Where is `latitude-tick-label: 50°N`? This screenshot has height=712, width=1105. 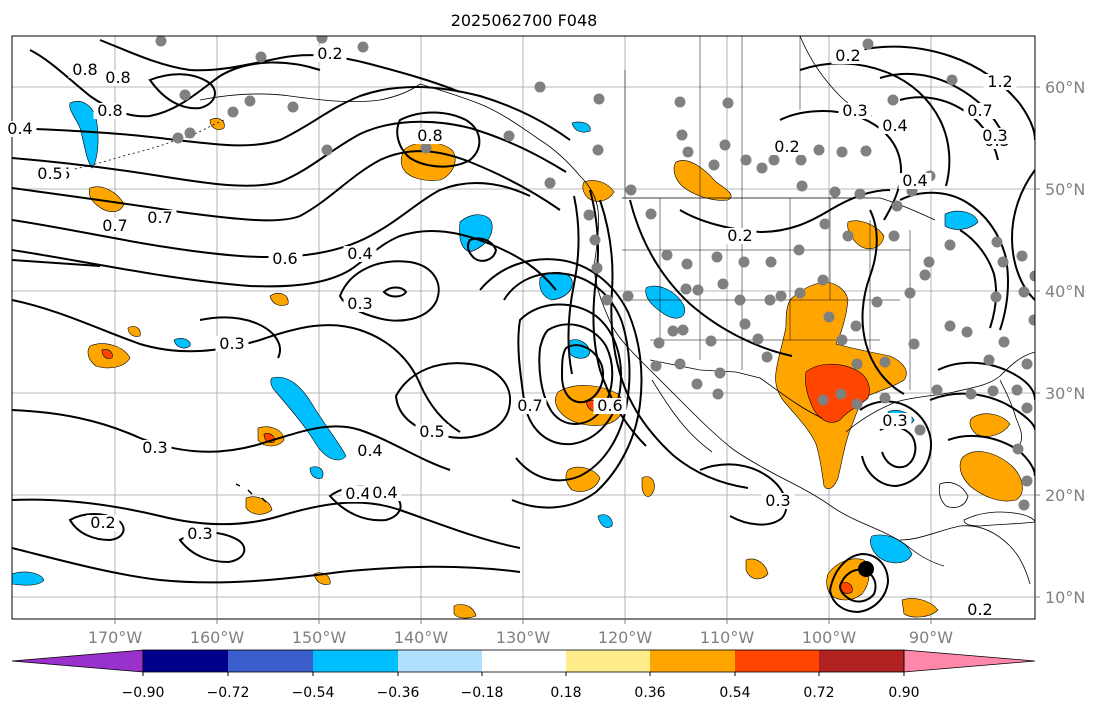 latitude-tick-label: 50°N is located at coordinates (1065, 189).